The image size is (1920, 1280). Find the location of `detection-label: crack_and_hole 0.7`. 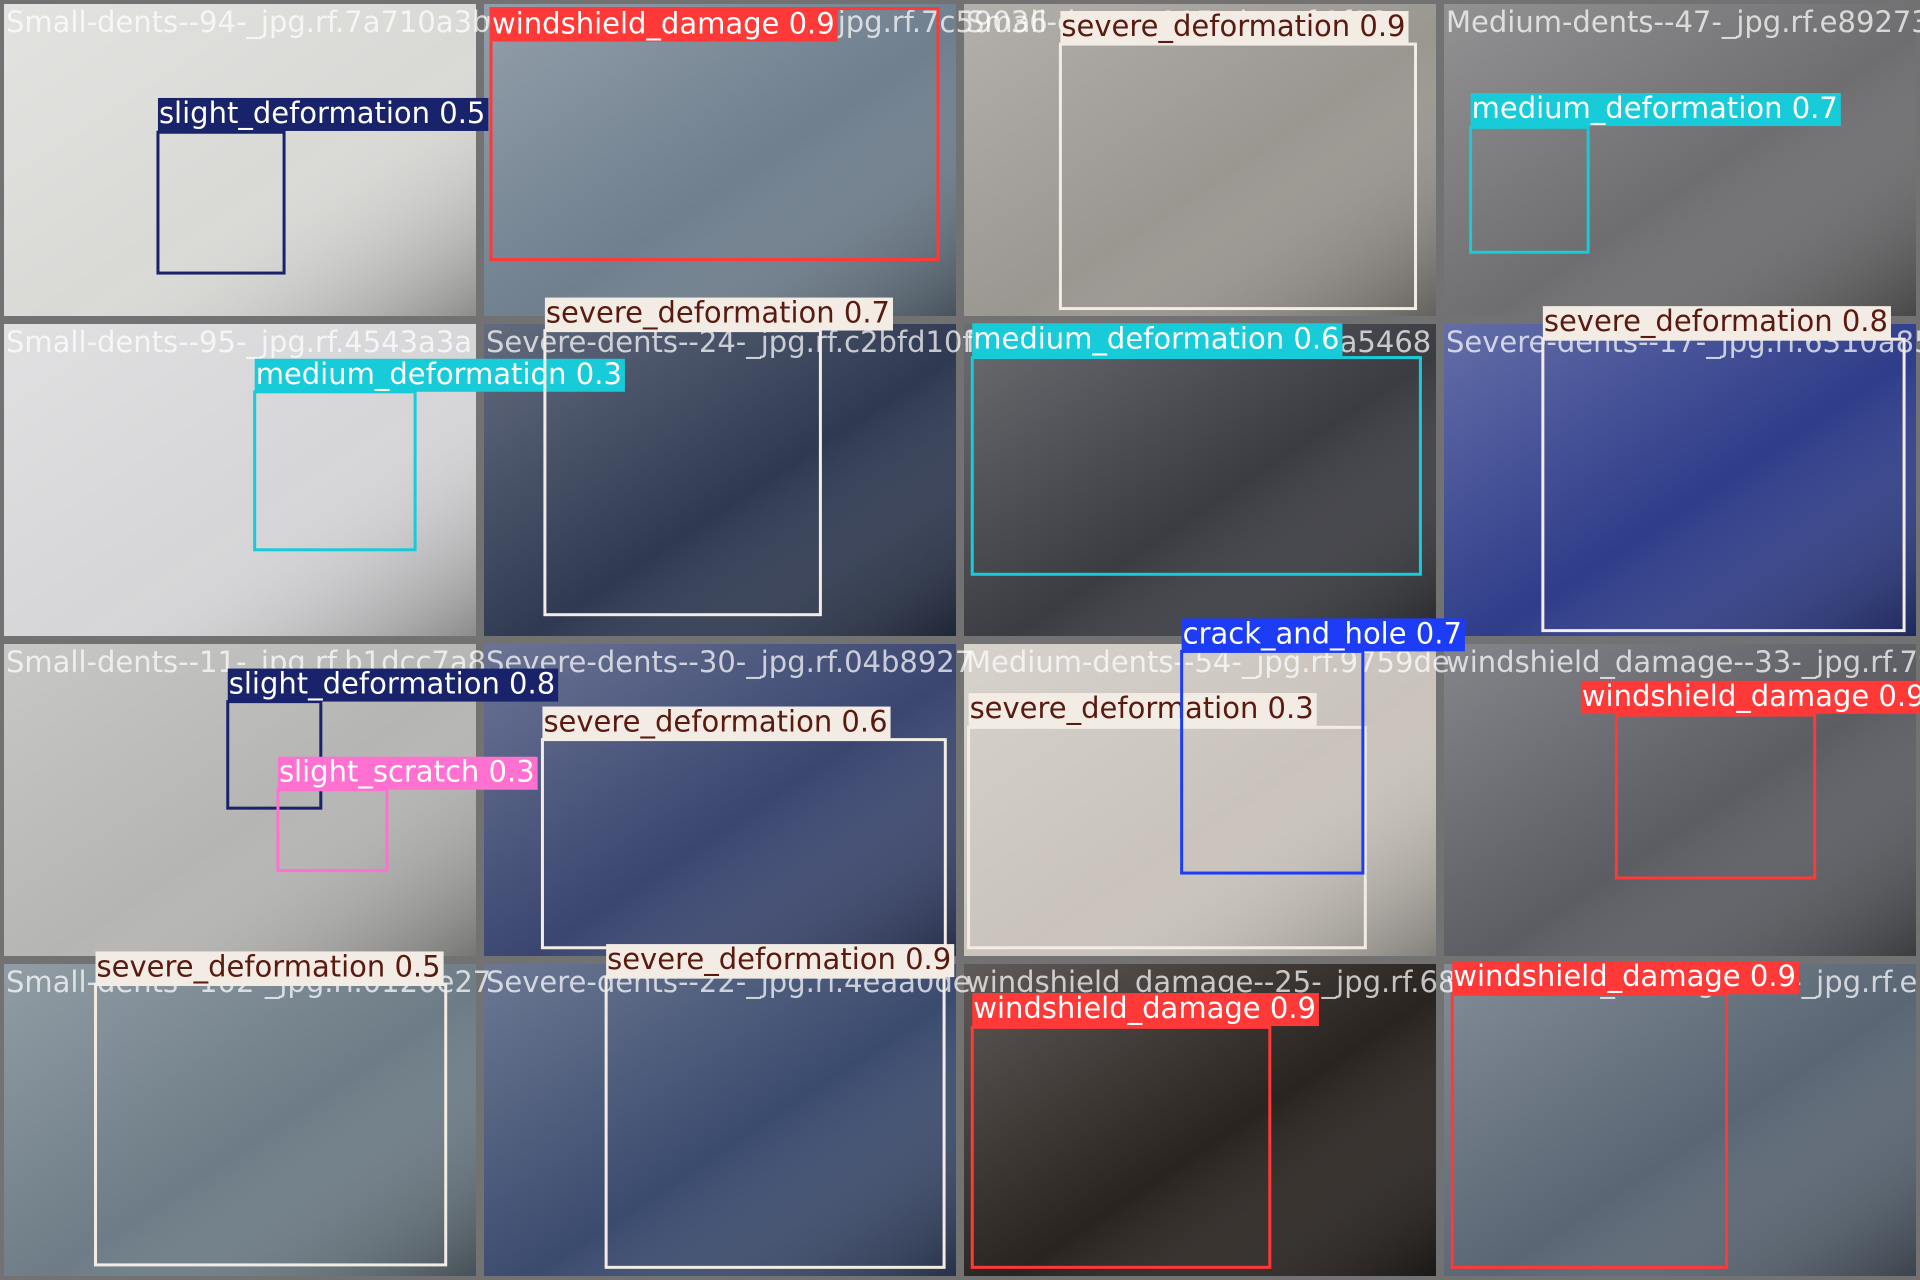

detection-label: crack_and_hole 0.7 is located at coordinates (1322, 633).